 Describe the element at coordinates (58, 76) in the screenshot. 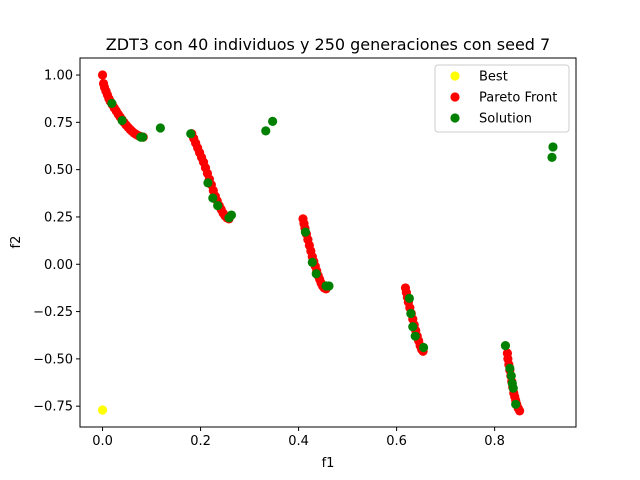

I see `y-tick-label: 1.00` at that location.